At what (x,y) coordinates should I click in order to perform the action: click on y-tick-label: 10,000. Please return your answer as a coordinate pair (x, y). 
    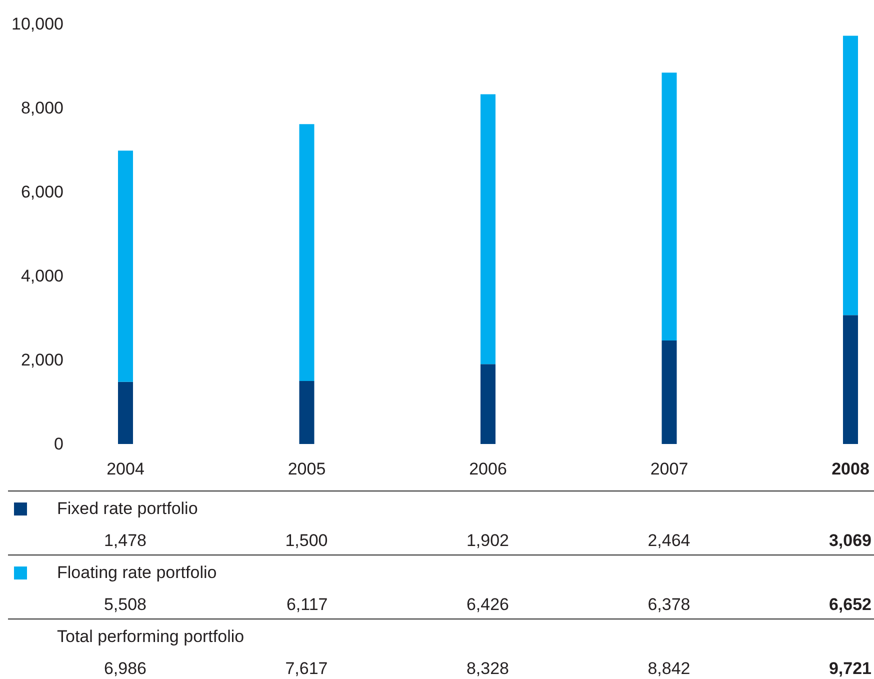
    Looking at the image, I should click on (38, 24).